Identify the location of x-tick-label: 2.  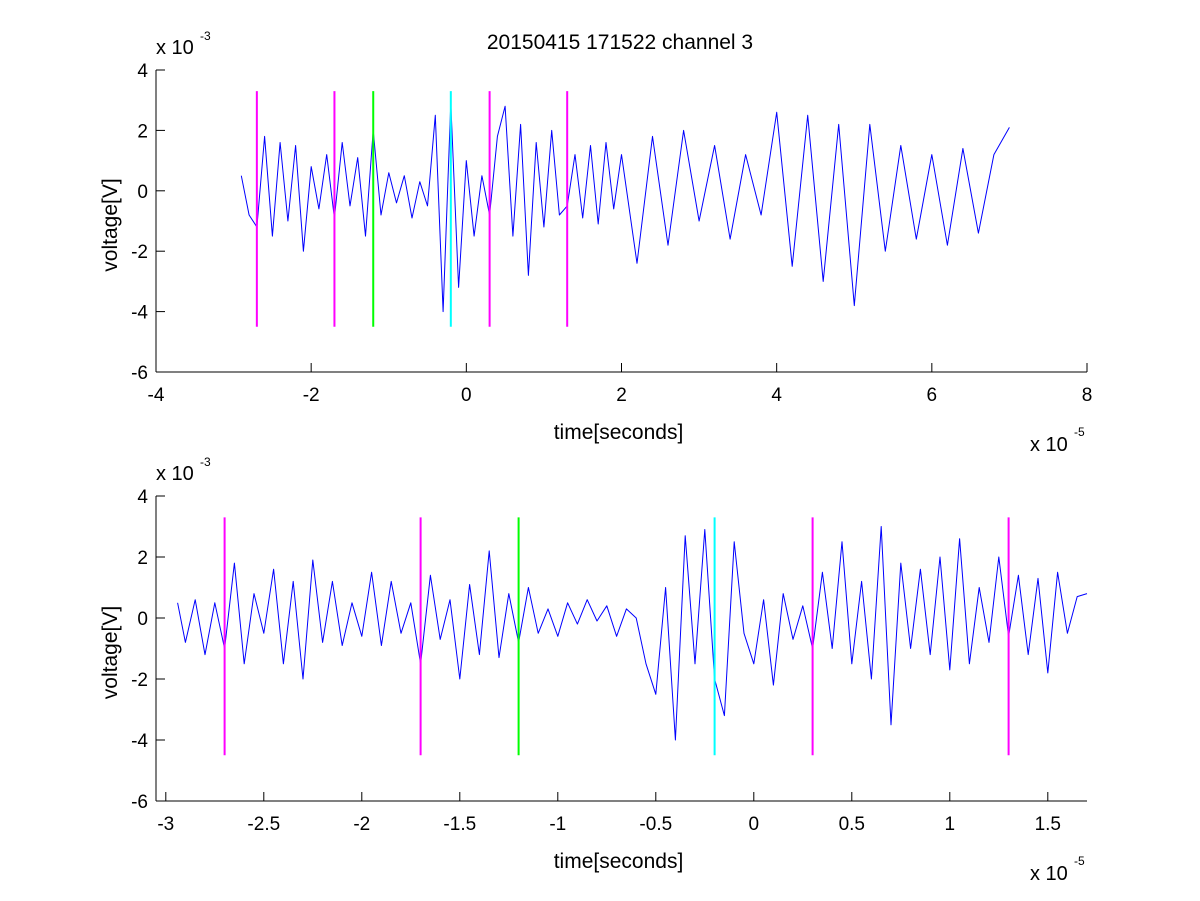
(621, 395).